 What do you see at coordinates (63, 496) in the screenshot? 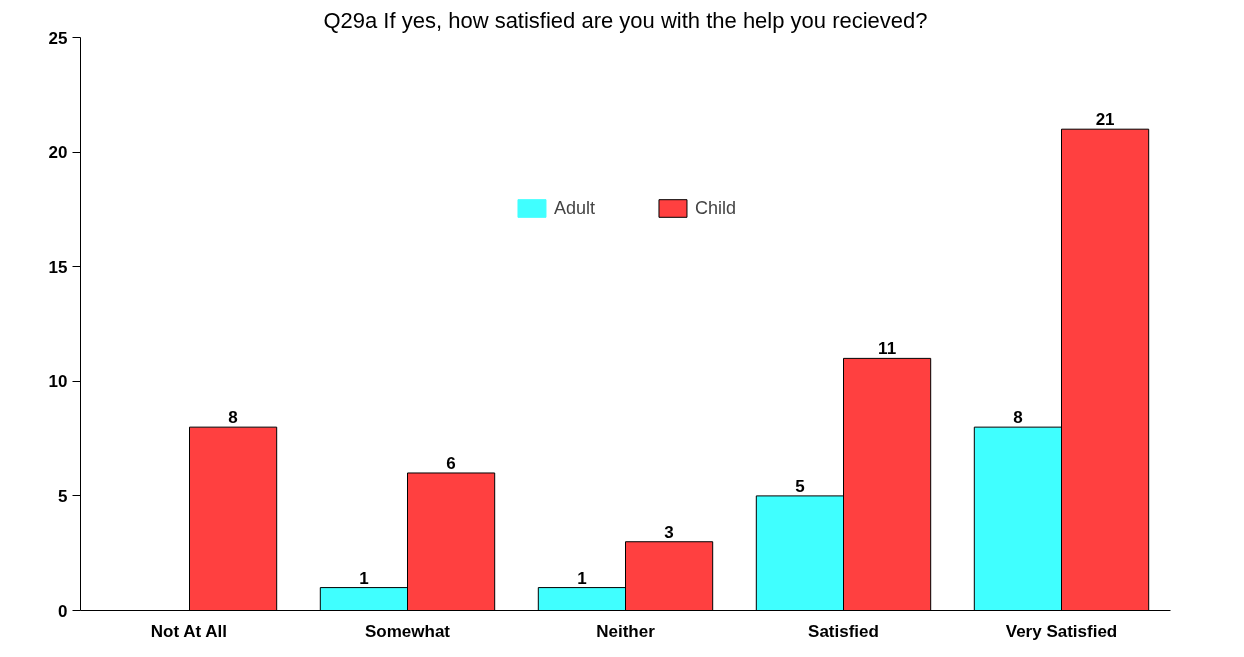
I see `y-tick-label: 5` at bounding box center [63, 496].